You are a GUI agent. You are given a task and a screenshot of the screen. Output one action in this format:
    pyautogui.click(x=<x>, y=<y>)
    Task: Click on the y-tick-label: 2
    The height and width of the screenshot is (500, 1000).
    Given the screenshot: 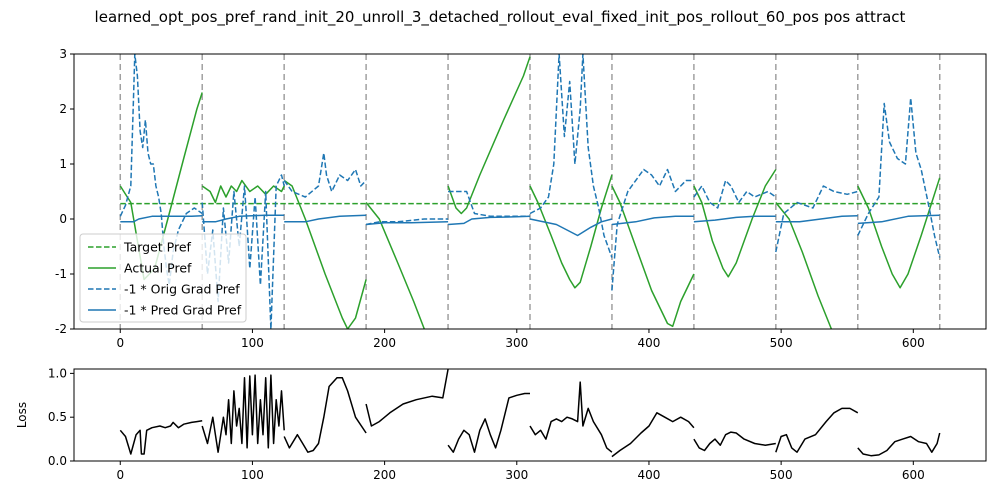 What is the action you would take?
    pyautogui.click(x=63, y=109)
    